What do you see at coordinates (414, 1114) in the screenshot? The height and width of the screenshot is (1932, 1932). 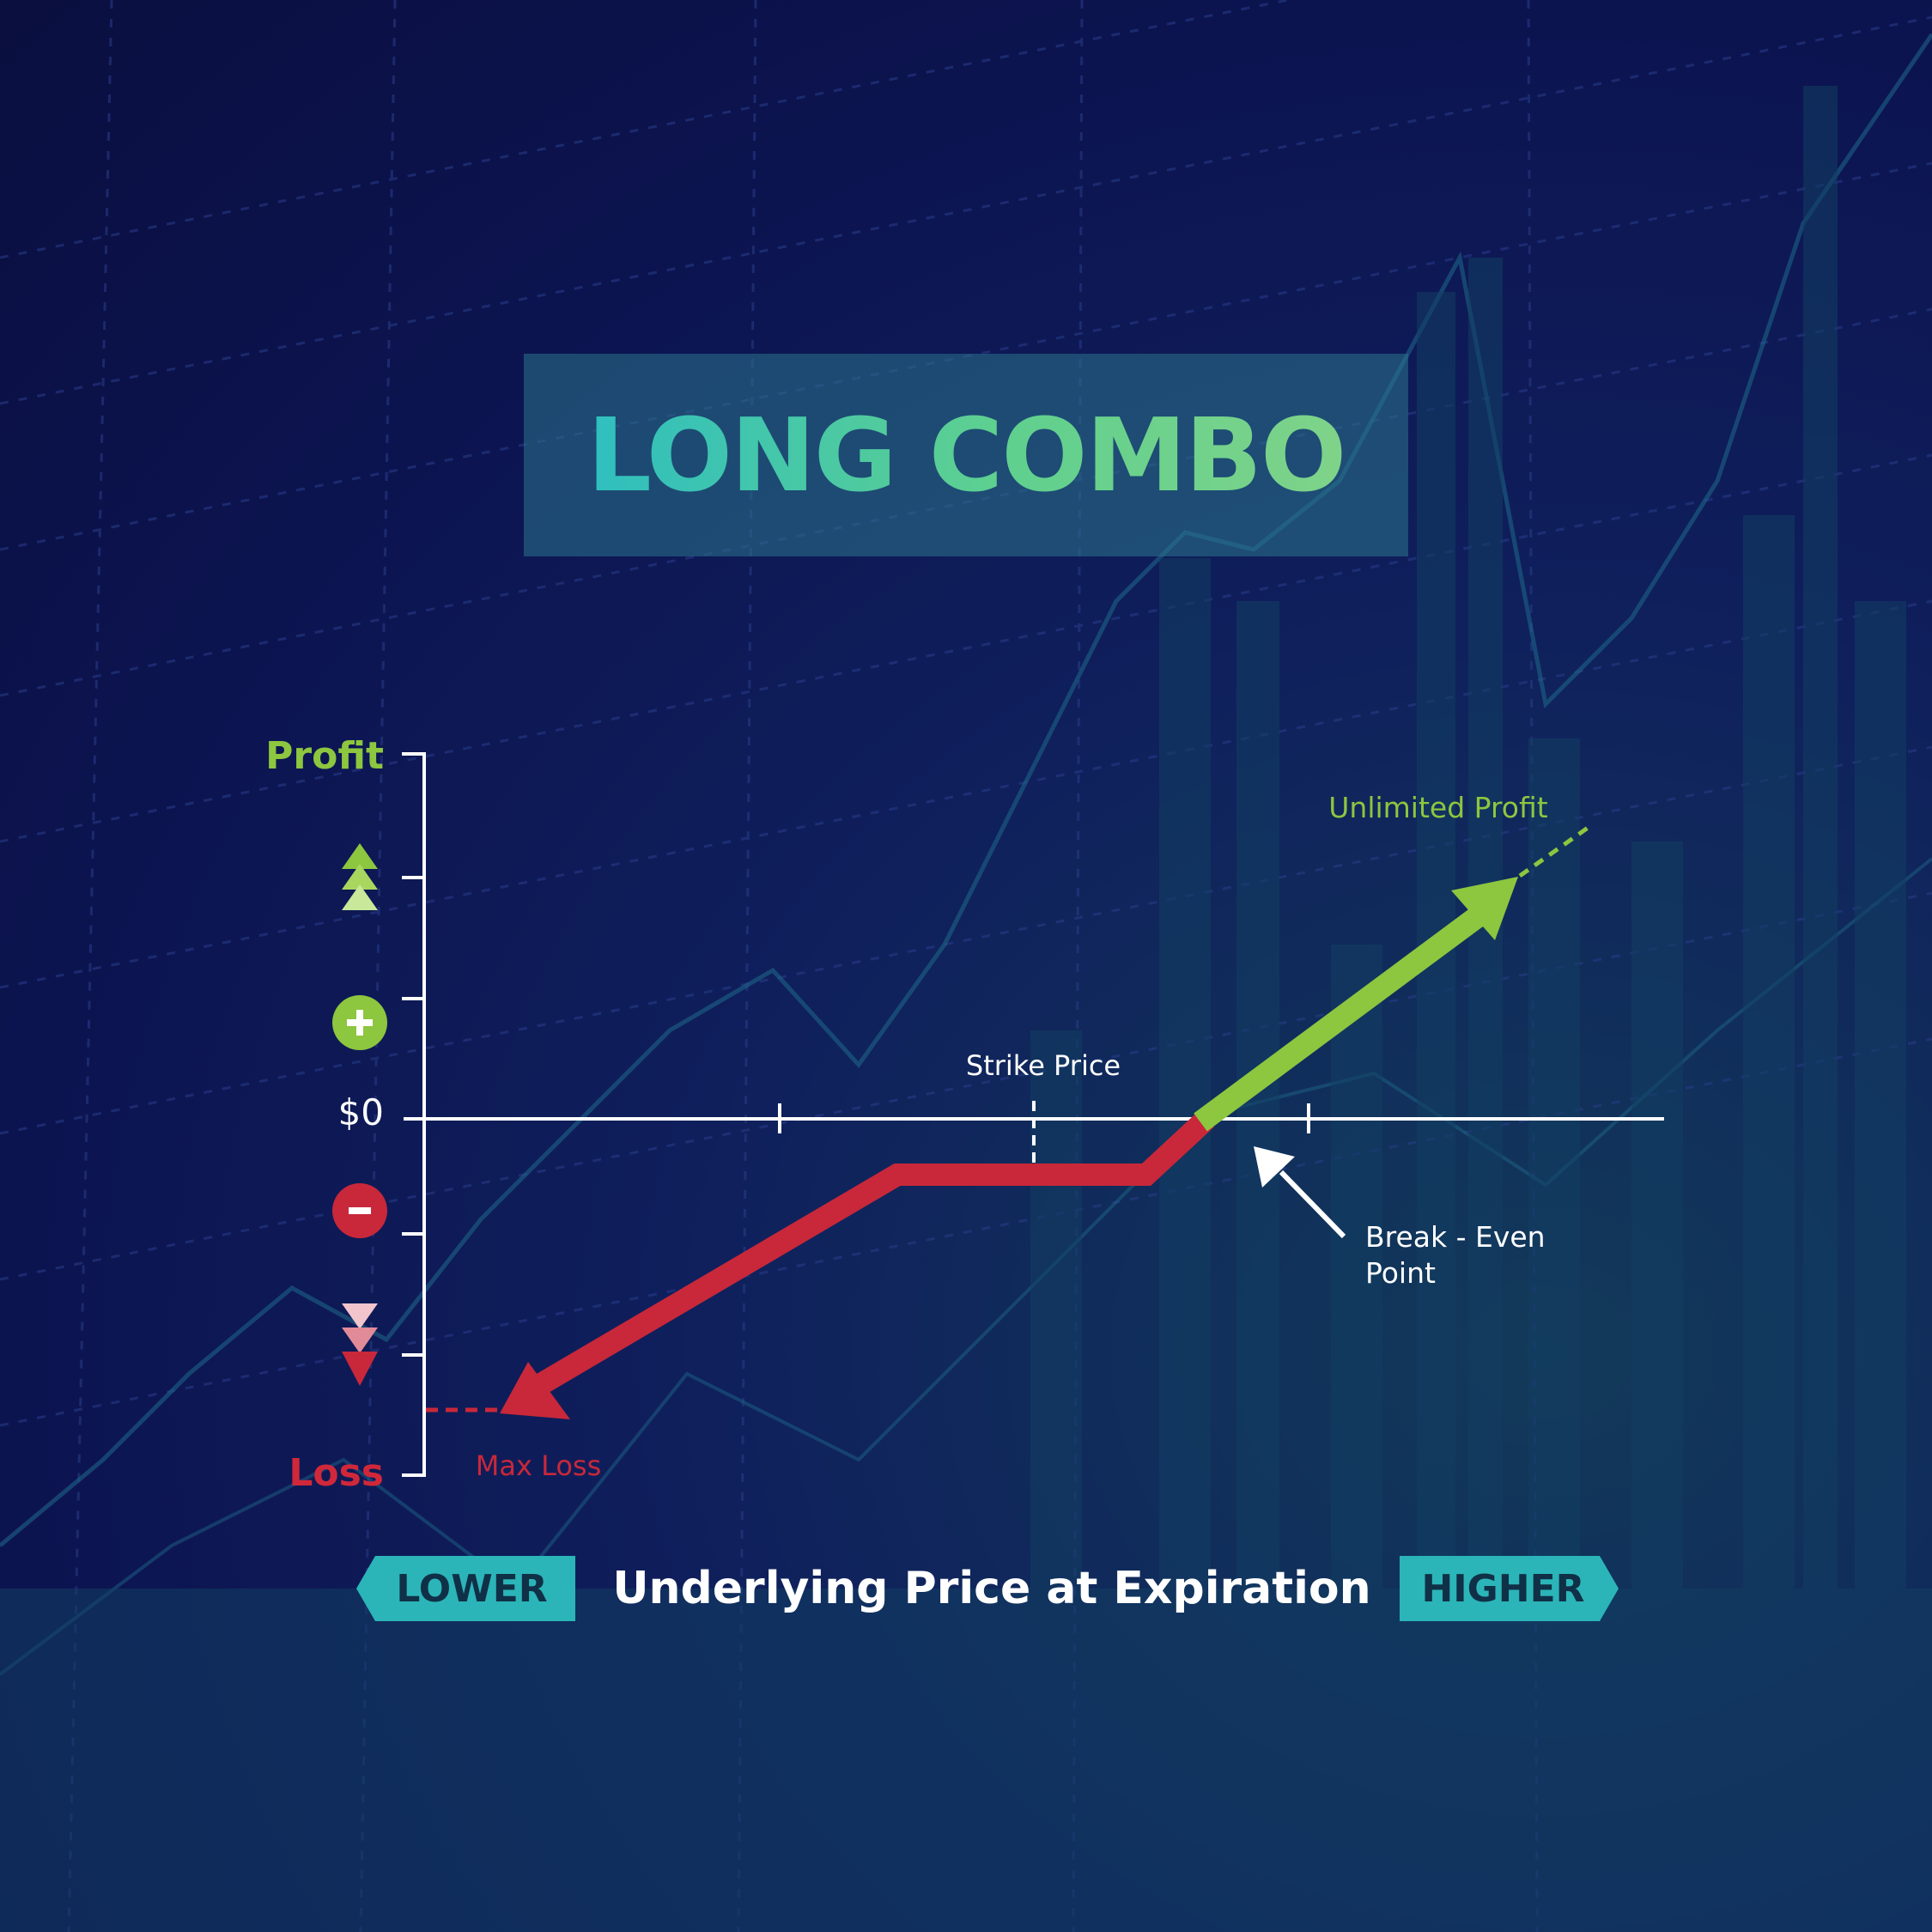 I see `y-axis` at bounding box center [414, 1114].